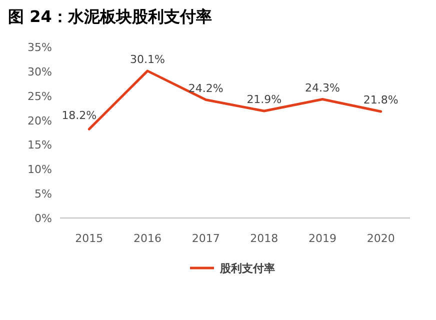  Describe the element at coordinates (110, 16) in the screenshot. I see `title: 图 24：水泥板块股利支付率` at that location.